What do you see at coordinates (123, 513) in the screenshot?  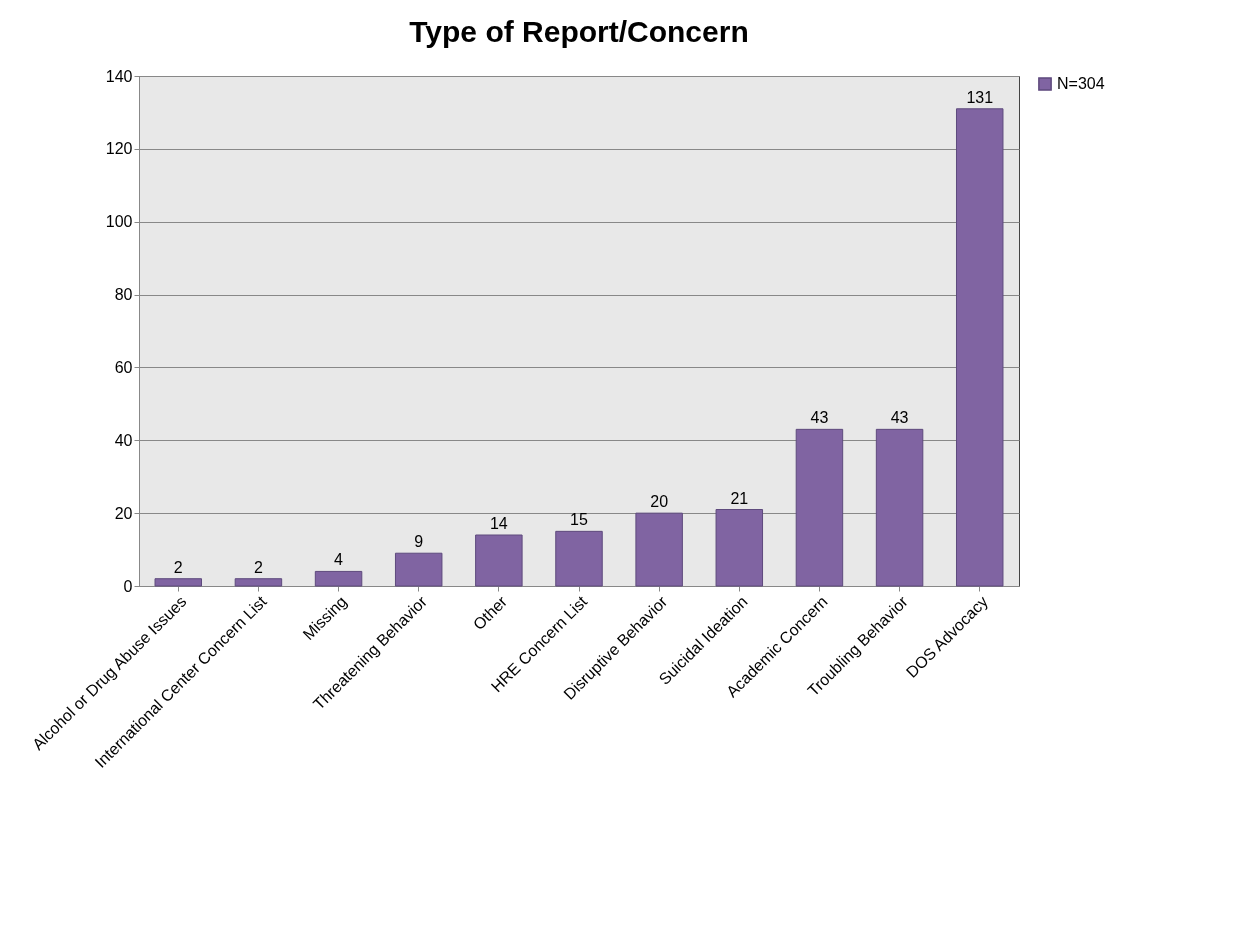 I see `y-tick-label: 20` at bounding box center [123, 513].